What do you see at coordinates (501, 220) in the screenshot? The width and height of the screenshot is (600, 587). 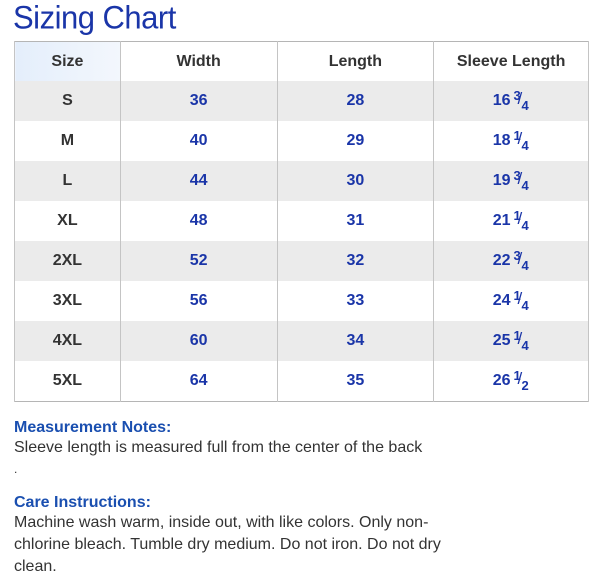 I see `sleeve-whole: 21` at bounding box center [501, 220].